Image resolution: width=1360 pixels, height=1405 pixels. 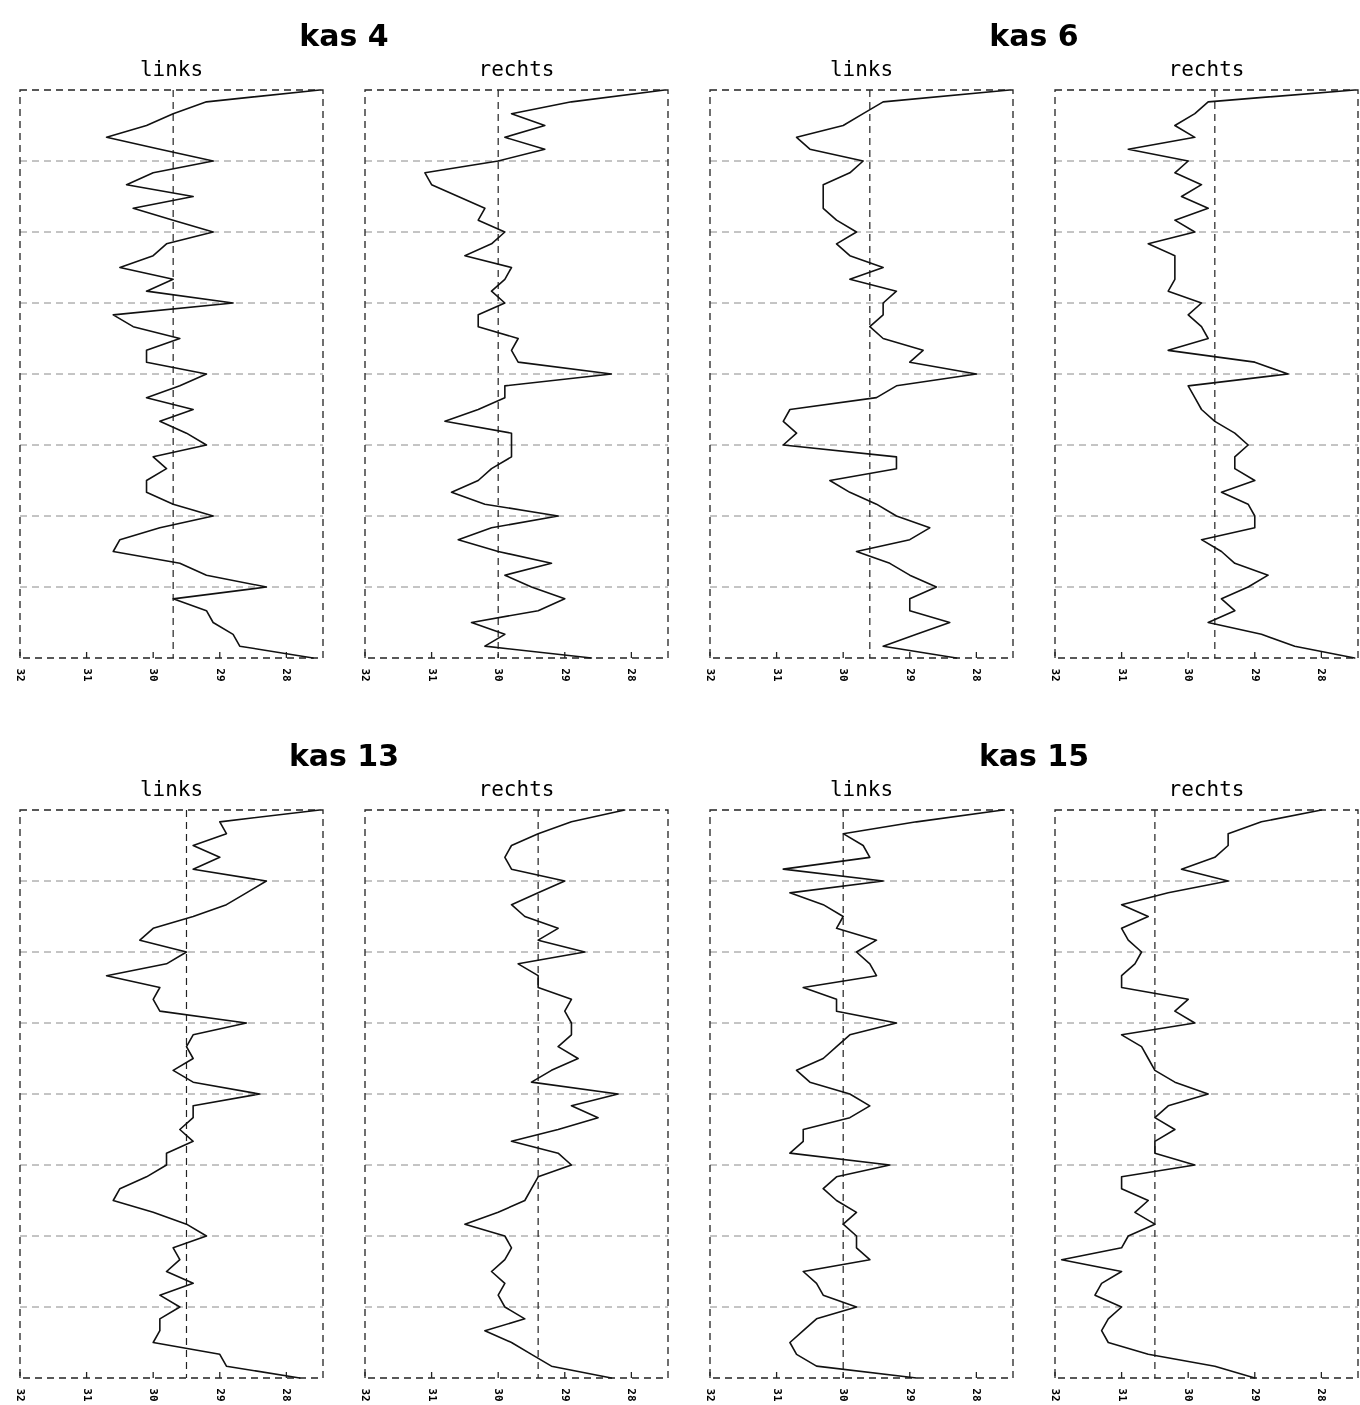 I want to click on chart-title: kas 6, so click(x=1034, y=35).